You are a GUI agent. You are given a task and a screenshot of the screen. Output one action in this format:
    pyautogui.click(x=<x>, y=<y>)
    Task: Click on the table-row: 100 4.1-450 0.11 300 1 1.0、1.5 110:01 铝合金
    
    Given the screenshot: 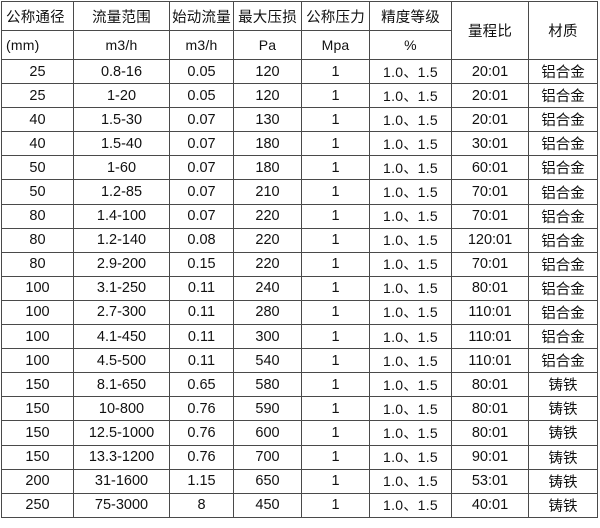 What is the action you would take?
    pyautogui.click(x=299, y=337)
    